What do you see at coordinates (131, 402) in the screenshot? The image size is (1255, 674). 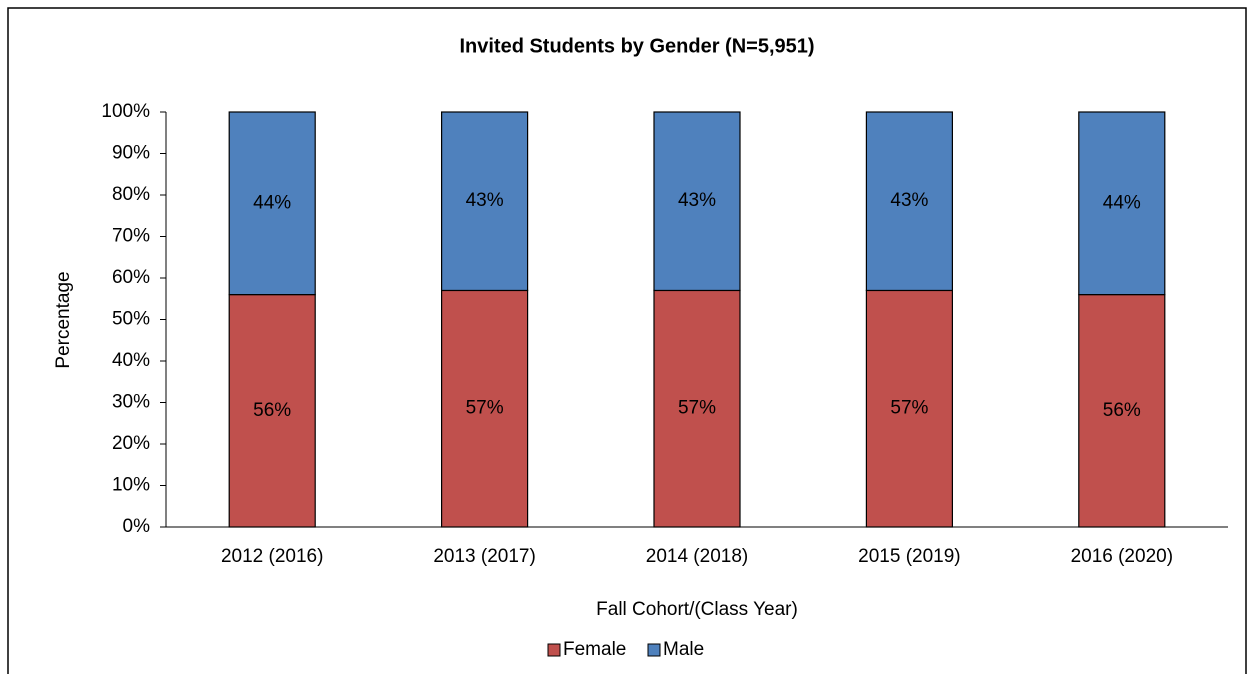 I see `y-tick-label: 30%` at bounding box center [131, 402].